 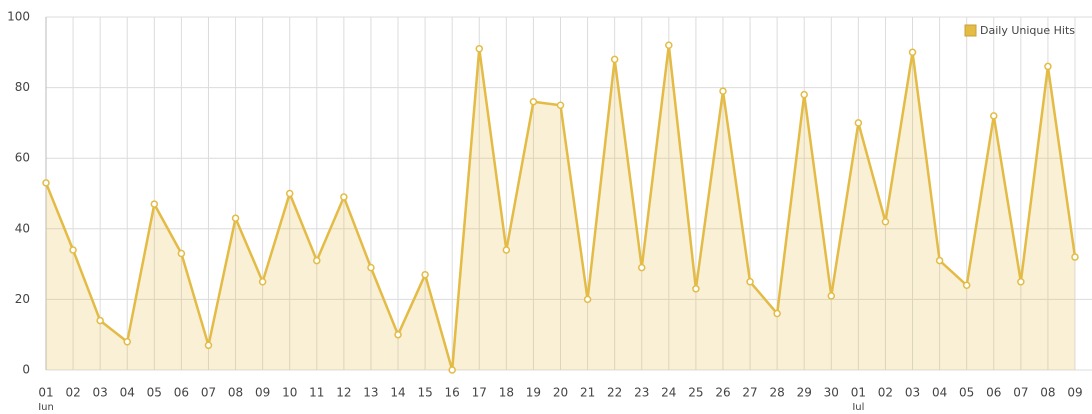 I want to click on x-tick-label: 26, so click(x=722, y=393).